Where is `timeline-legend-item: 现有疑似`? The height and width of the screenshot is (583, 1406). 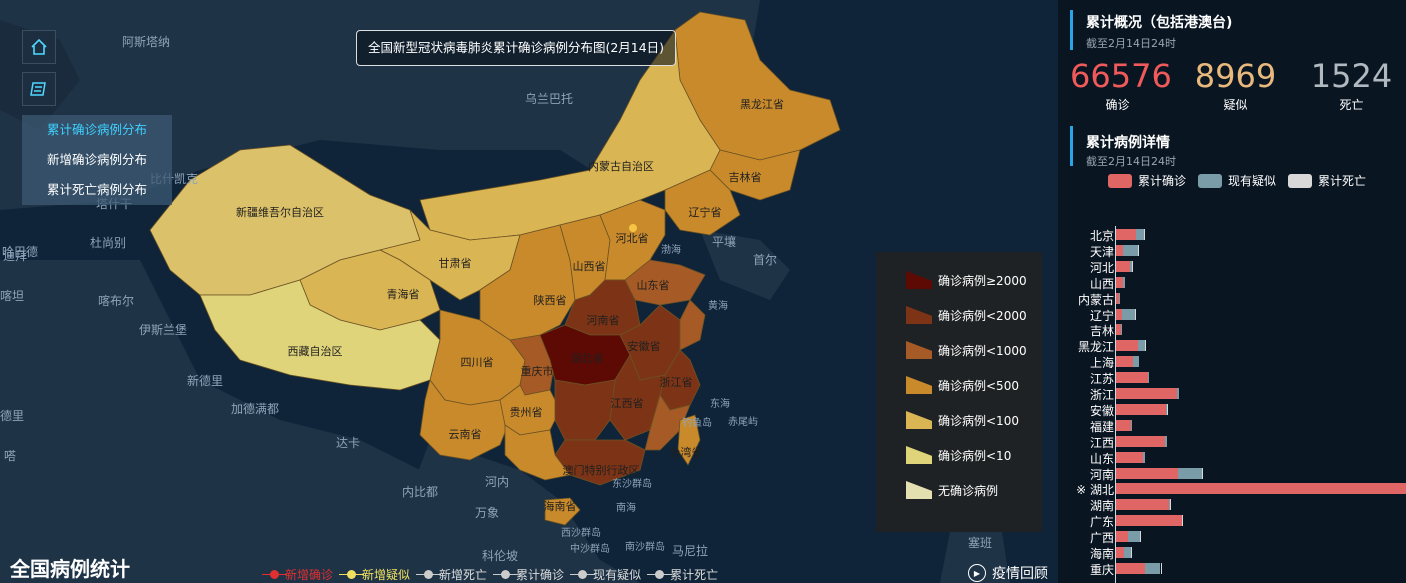
timeline-legend-item: 现有疑似 is located at coordinates (605, 574).